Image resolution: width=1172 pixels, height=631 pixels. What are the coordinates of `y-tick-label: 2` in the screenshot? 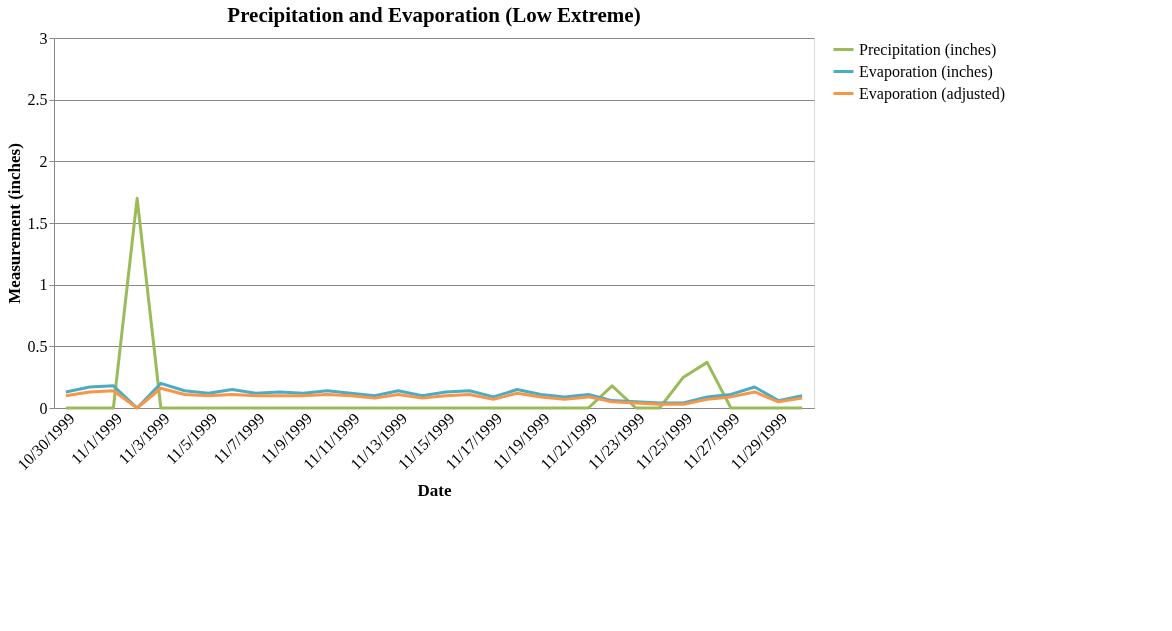 It's located at (43, 161).